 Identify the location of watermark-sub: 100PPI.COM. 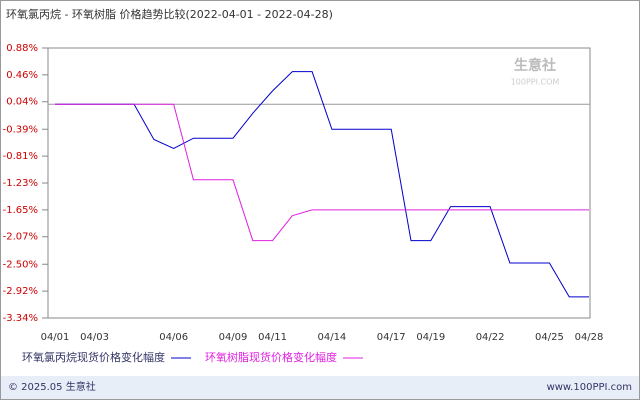
(535, 82).